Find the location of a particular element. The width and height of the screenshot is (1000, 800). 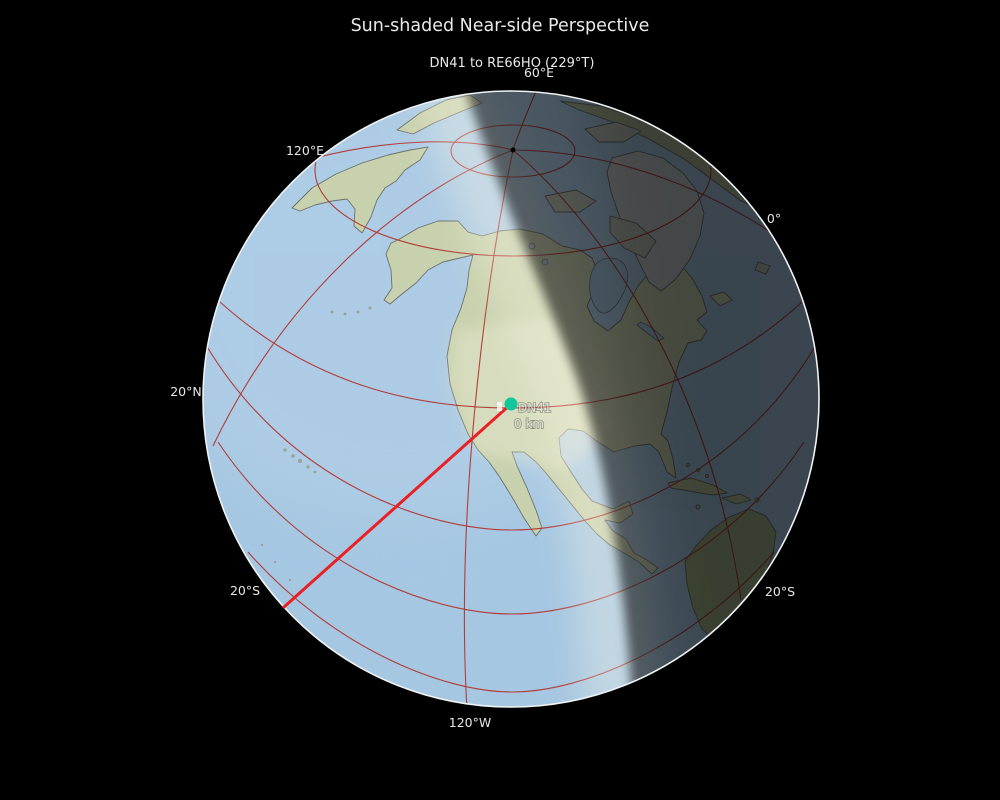

route-path-line is located at coordinates (397, 505).